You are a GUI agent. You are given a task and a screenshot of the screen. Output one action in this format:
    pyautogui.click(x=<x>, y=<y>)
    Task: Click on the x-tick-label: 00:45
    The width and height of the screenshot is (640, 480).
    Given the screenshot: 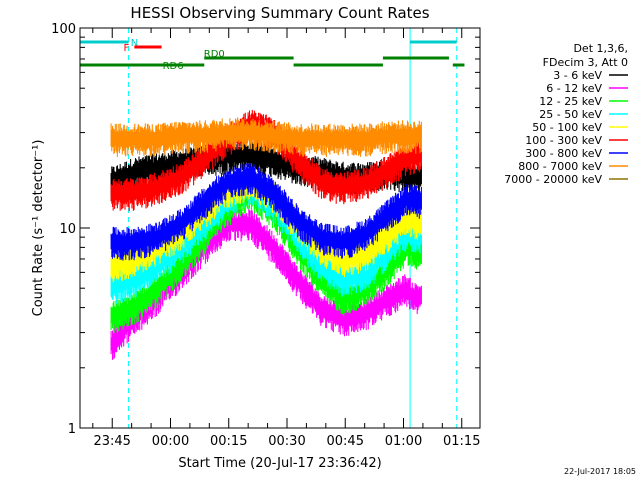 What is the action you would take?
    pyautogui.click(x=345, y=441)
    